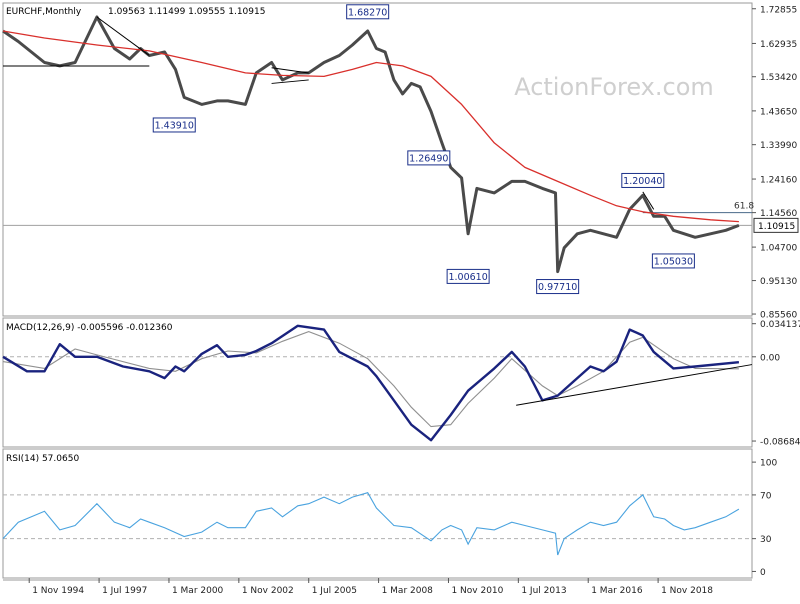 Image resolution: width=800 pixels, height=604 pixels. What do you see at coordinates (58, 591) in the screenshot?
I see `x-axis-tick-label: 1 Nov 1994` at bounding box center [58, 591].